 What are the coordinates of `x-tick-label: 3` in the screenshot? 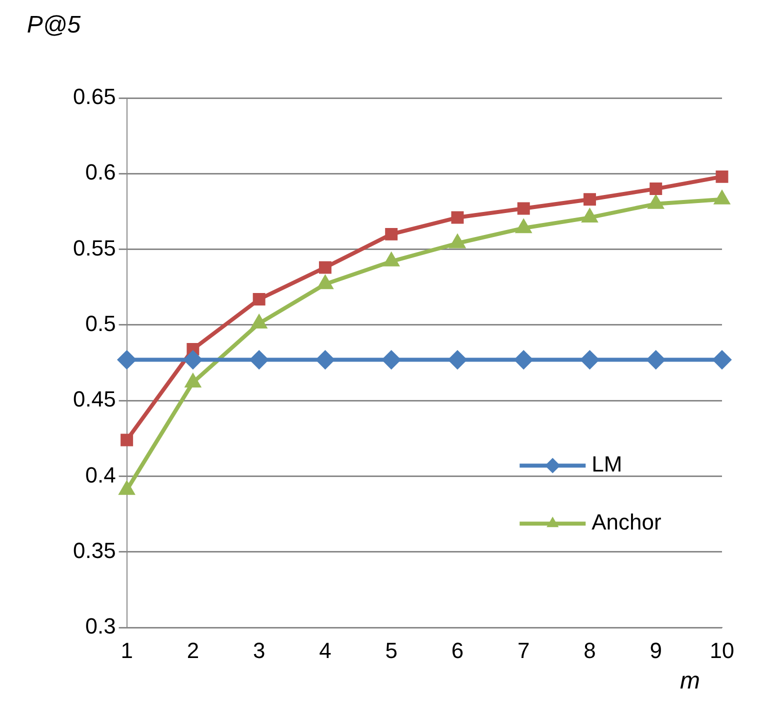 It's located at (259, 650).